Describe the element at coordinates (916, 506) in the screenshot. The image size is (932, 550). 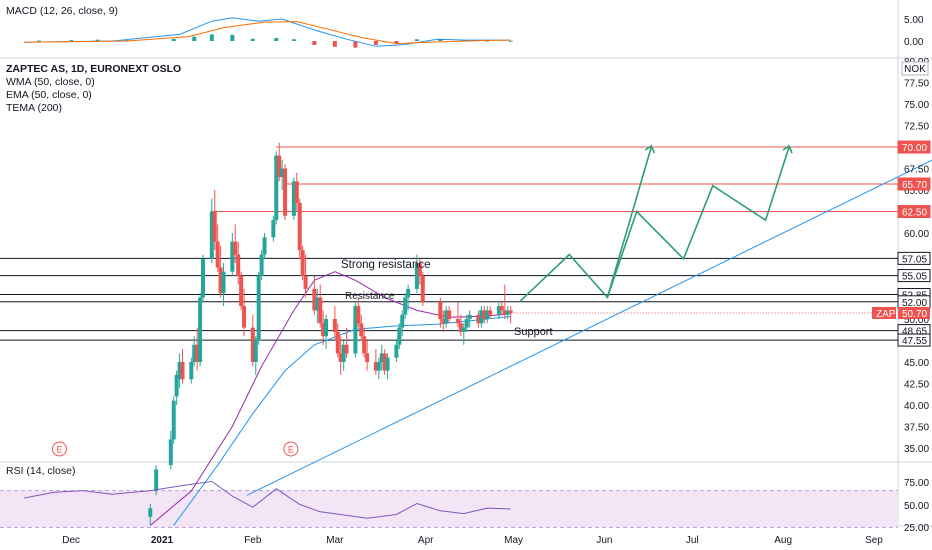
I see `rsi-tick: 50.00` at that location.